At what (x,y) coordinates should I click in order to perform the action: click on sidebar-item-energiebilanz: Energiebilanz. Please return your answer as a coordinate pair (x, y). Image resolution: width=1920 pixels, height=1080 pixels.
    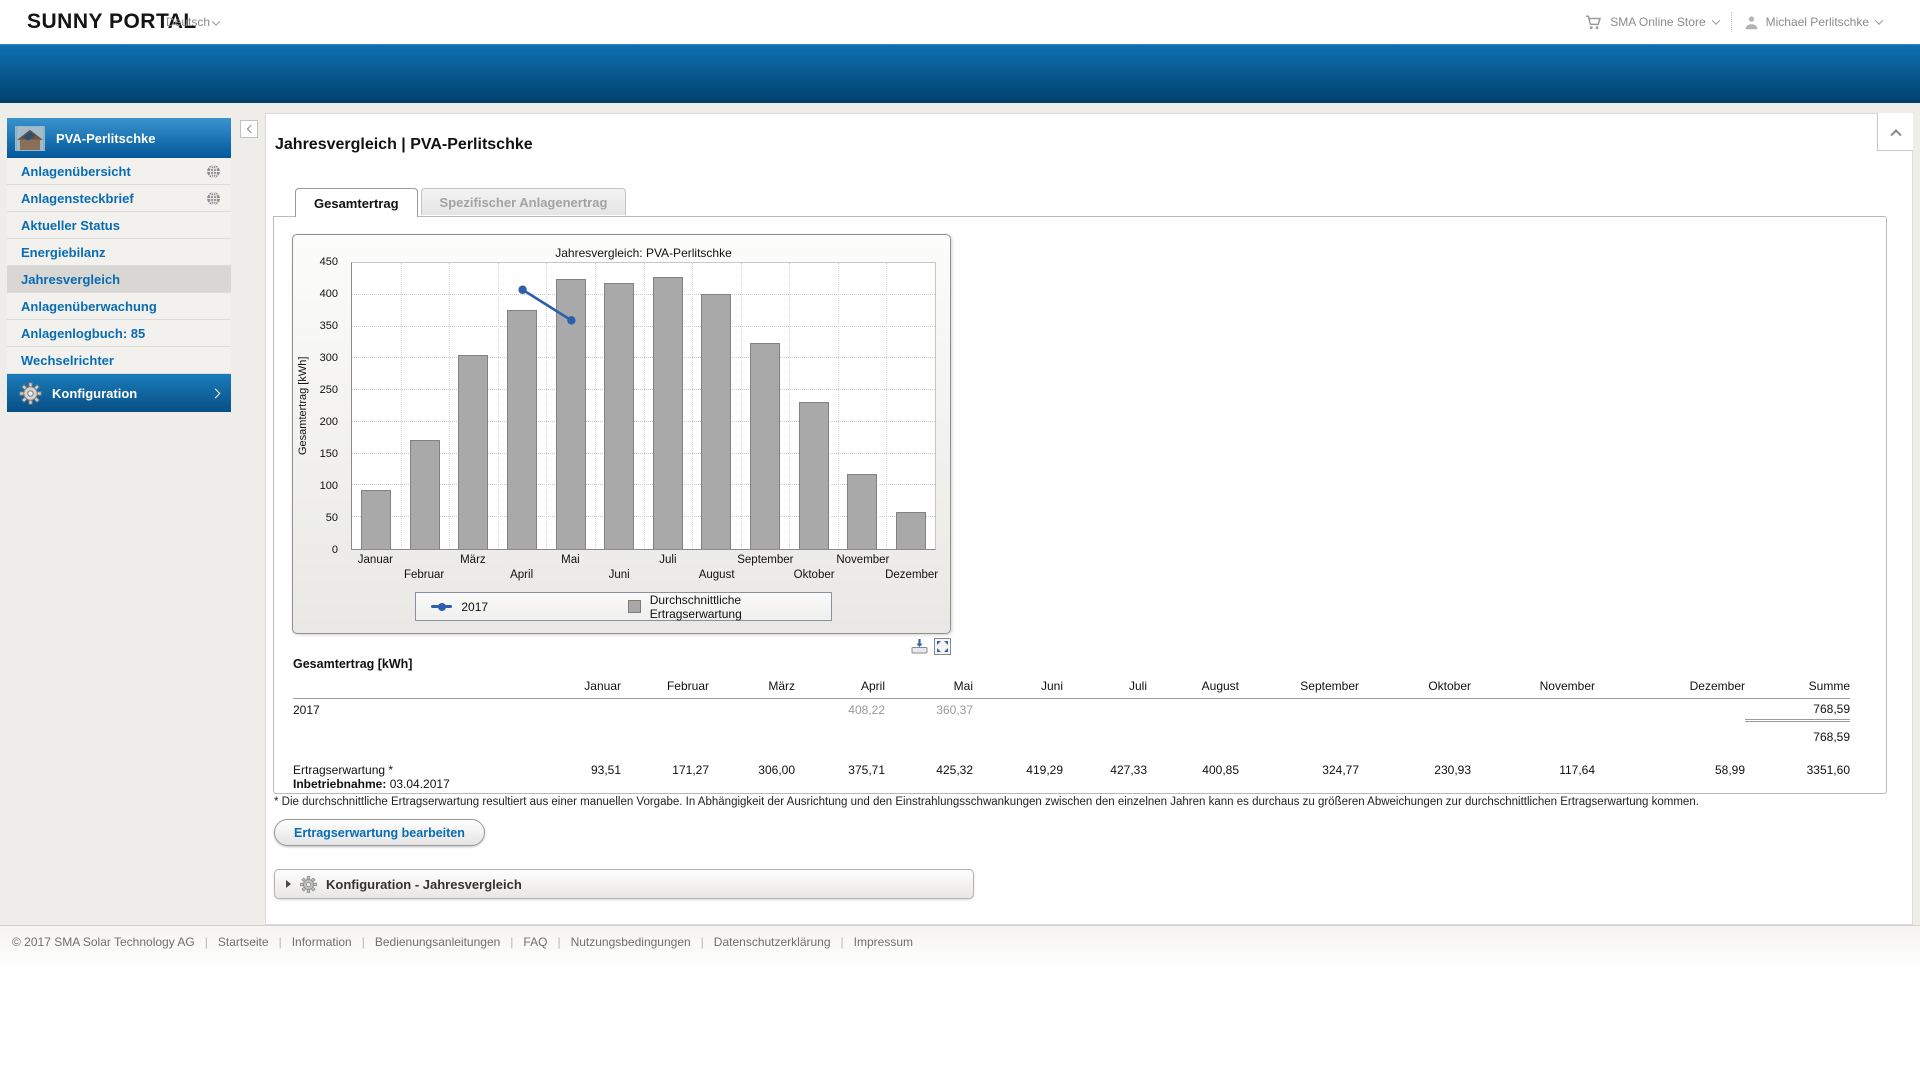
    Looking at the image, I should click on (119, 252).